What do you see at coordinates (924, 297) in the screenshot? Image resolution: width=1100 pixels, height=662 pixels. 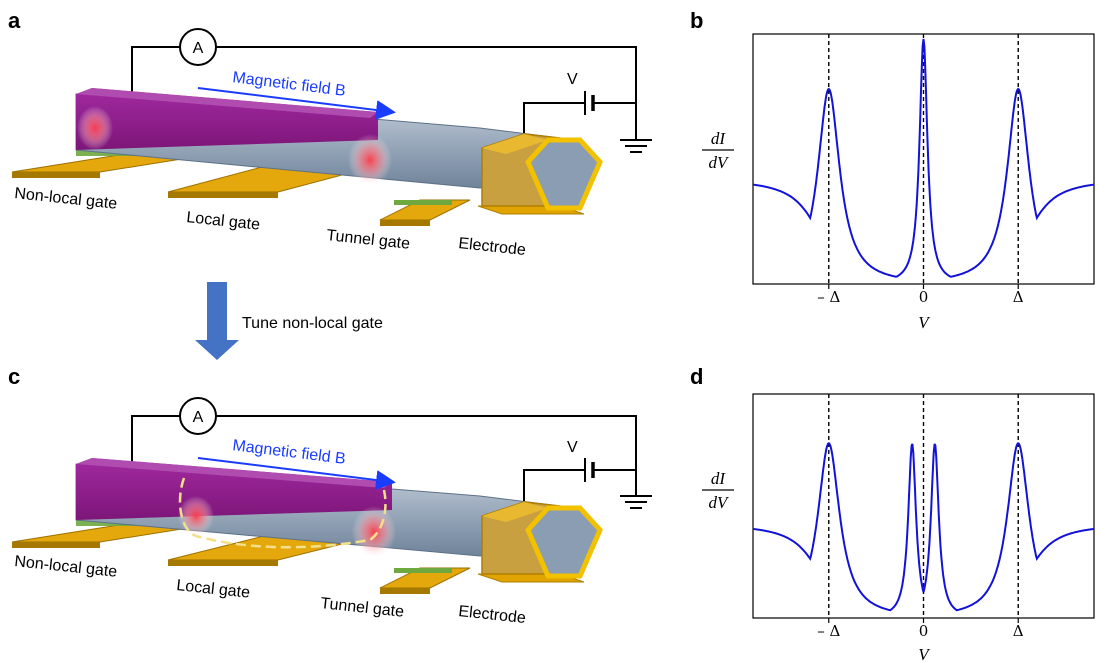 I see `tick-label-b-1: 0` at bounding box center [924, 297].